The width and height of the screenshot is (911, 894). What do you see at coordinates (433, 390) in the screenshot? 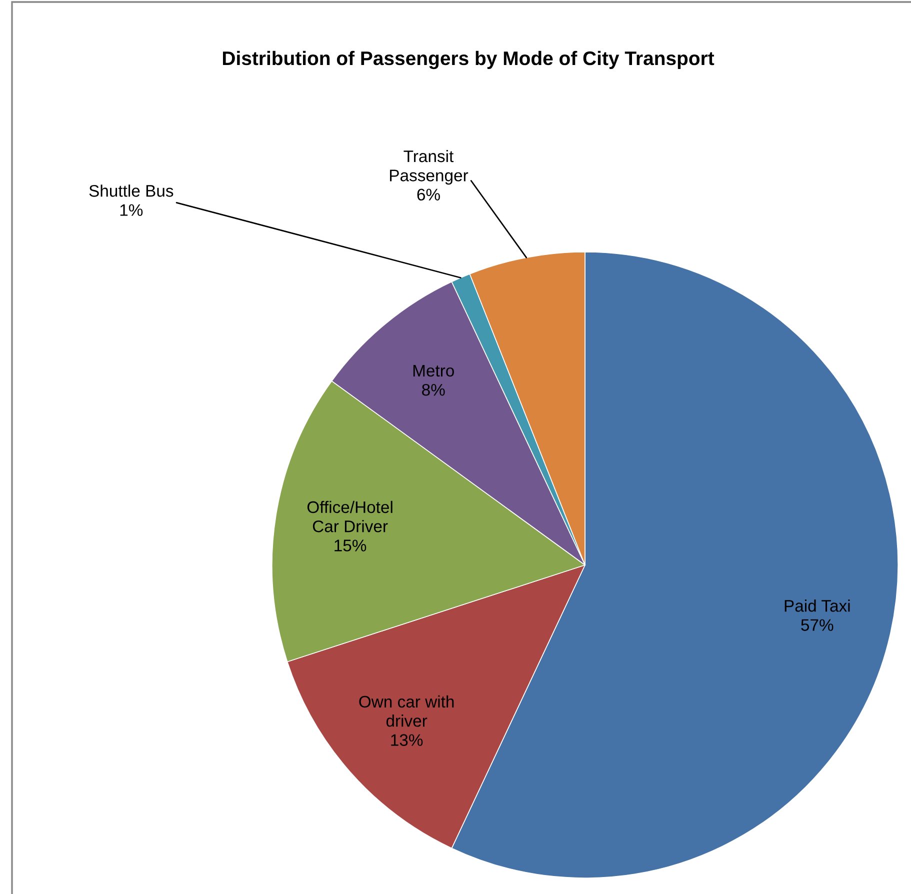
I see `data-label: 8%` at bounding box center [433, 390].